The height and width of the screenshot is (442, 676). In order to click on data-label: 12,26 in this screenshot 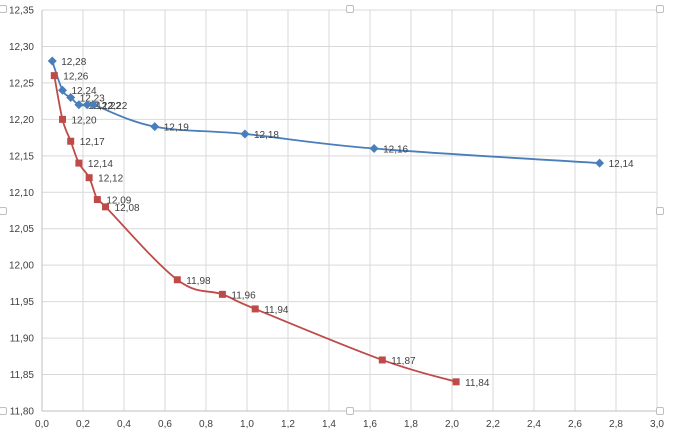, I will do `click(75, 77)`.